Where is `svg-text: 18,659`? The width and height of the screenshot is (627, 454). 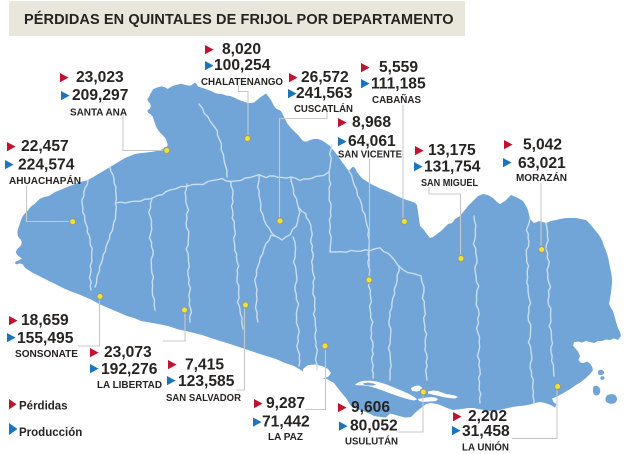 svg-text: 18,659 is located at coordinates (45, 320).